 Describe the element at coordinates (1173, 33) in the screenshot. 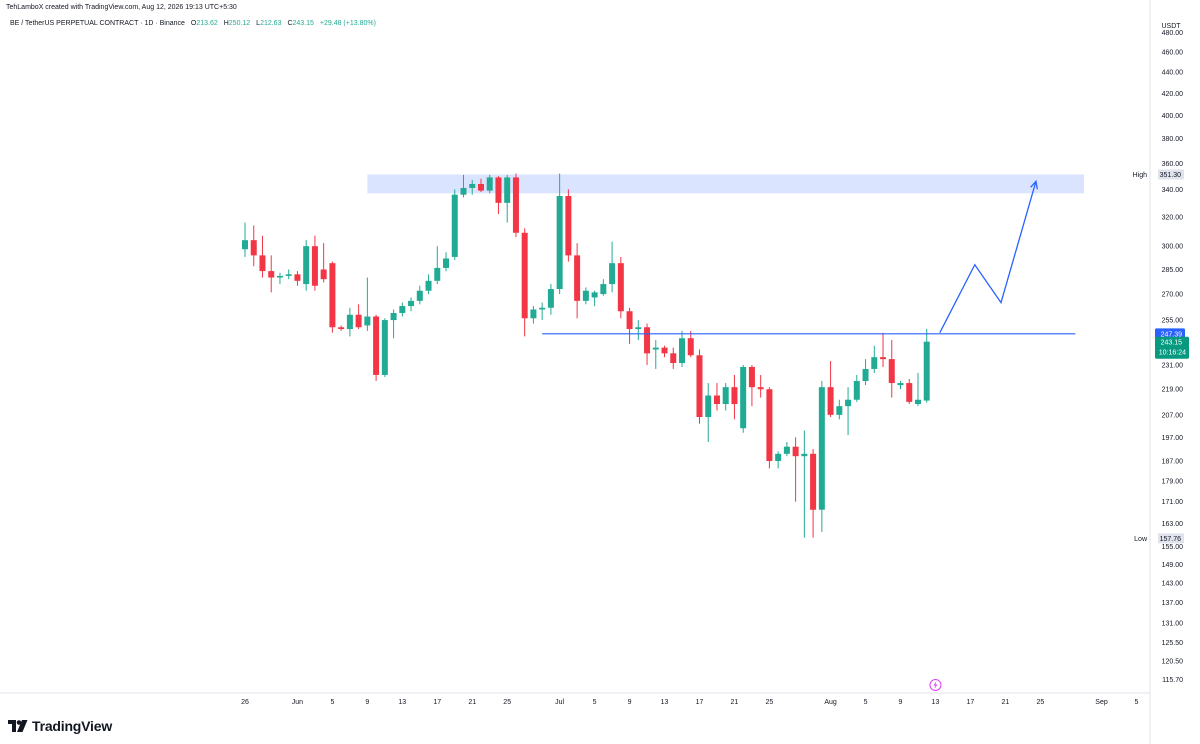

I see `price-tick: 480.00` at that location.